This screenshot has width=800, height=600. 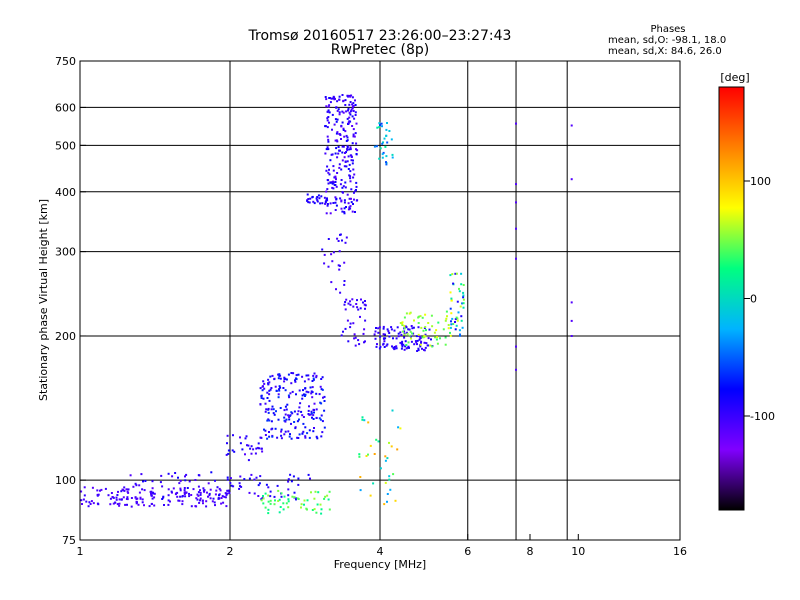 What do you see at coordinates (43, 300) in the screenshot?
I see `y-axis-label: Stationary phase Virtual Height [km]` at bounding box center [43, 300].